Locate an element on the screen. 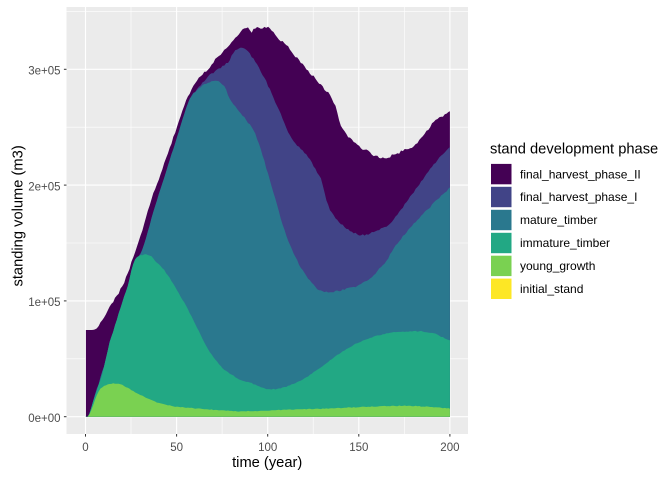 This screenshot has width=672, height=480. svg-text: 0 is located at coordinates (85, 448).